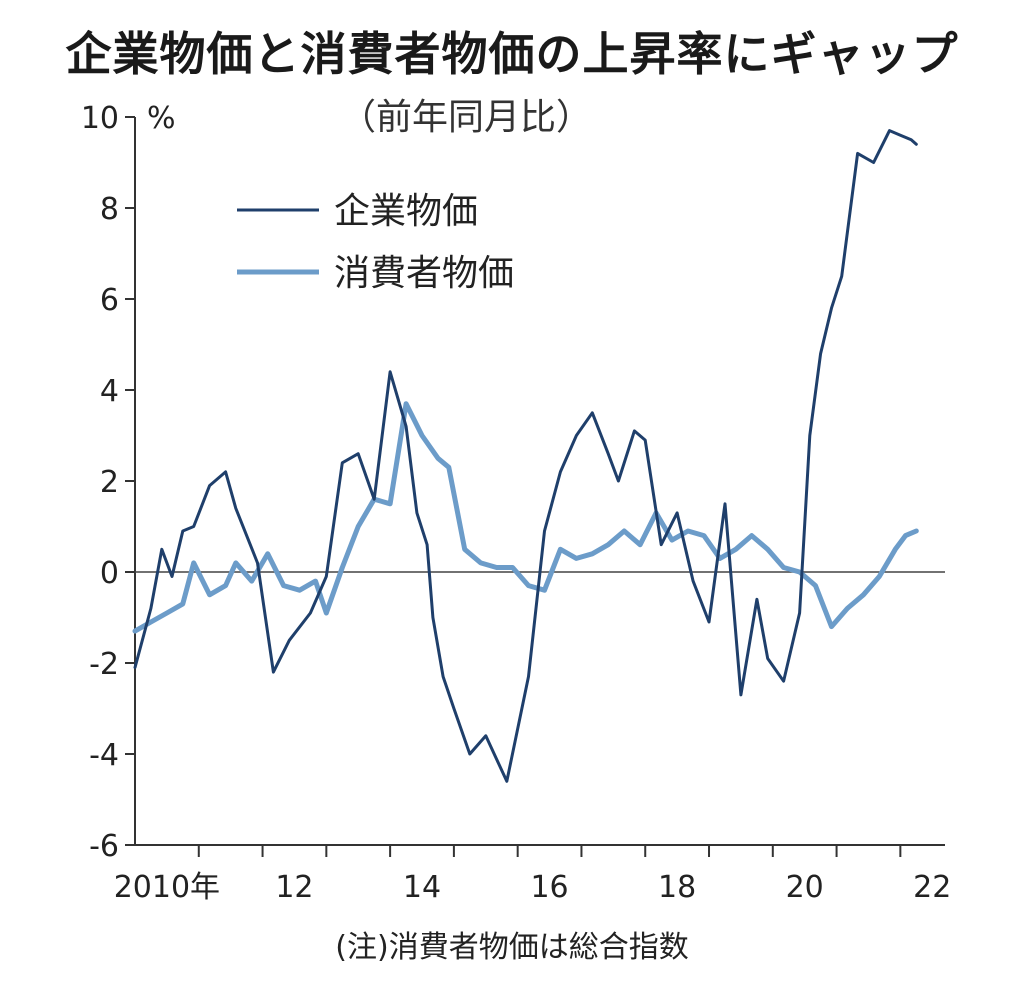  What do you see at coordinates (167, 887) in the screenshot?
I see `x-tick-label: 2010年` at bounding box center [167, 887].